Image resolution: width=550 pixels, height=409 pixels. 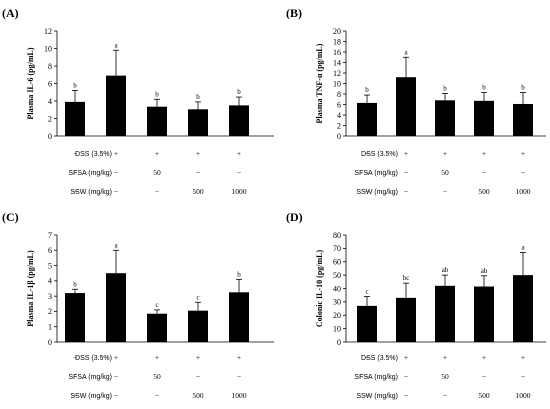 What do you see at coordinates (337, 248) in the screenshot?
I see `y-tick-label: 70` at bounding box center [337, 248].